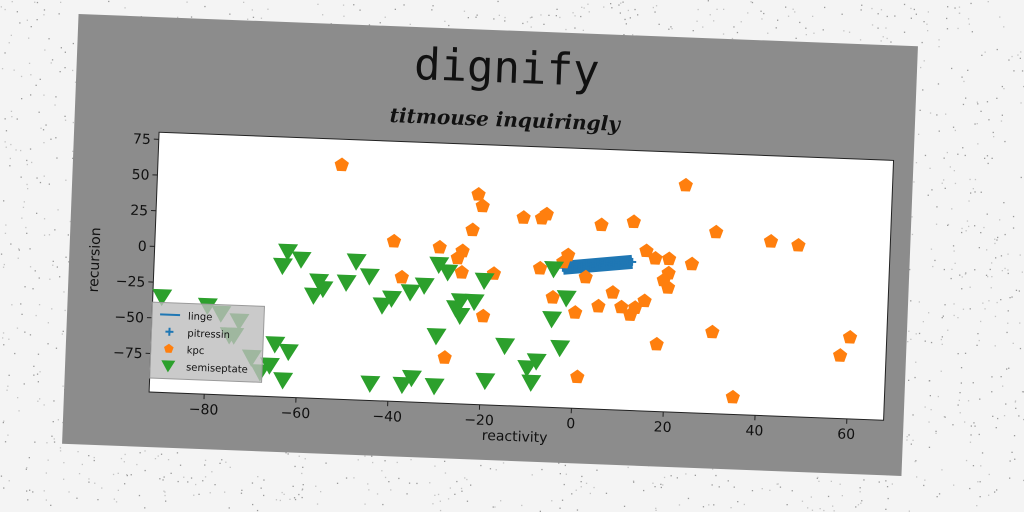  What do you see at coordinates (846, 434) in the screenshot?
I see `x-tick-label: 60` at bounding box center [846, 434].